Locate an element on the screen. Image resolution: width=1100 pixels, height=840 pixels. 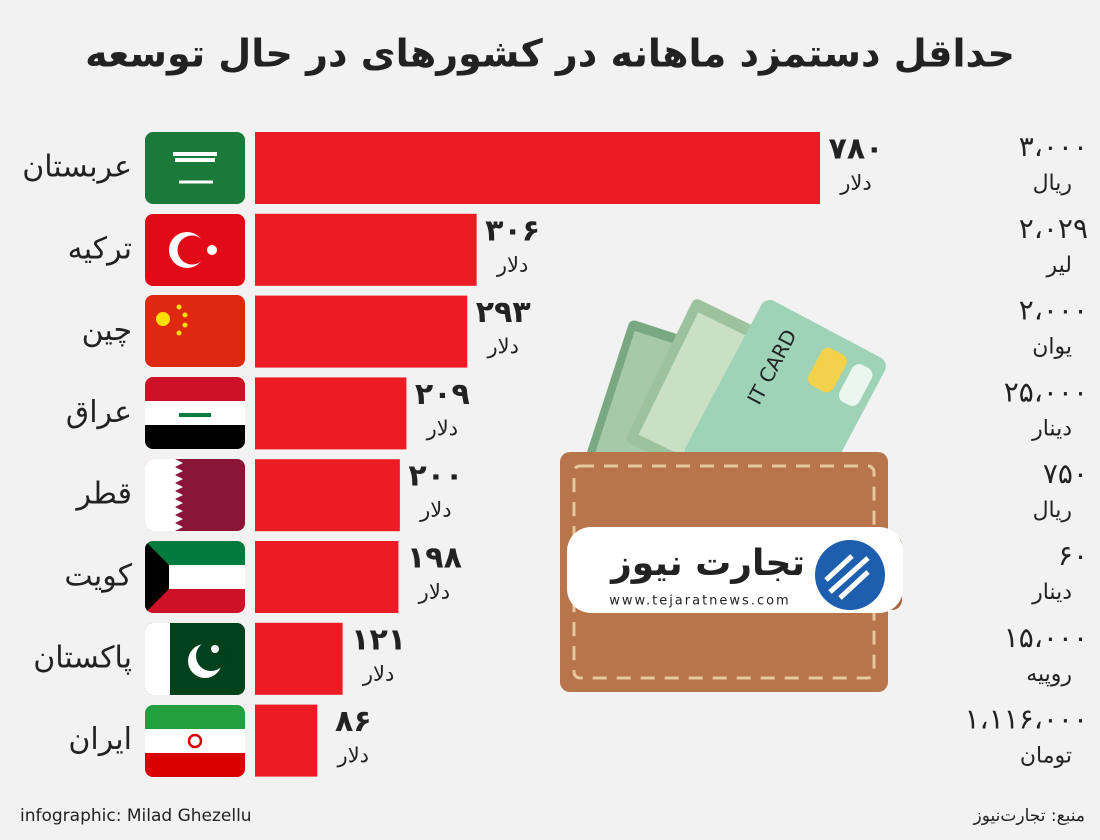
logo: تجارت نیوز www.tejaratnews.com is located at coordinates (735, 570).